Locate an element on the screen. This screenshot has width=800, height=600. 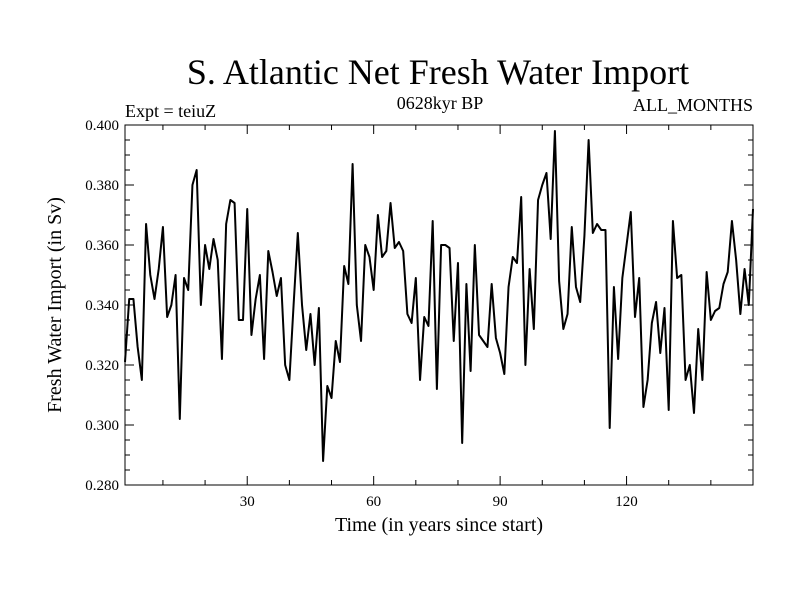
x-tick-label: 30 is located at coordinates (247, 502).